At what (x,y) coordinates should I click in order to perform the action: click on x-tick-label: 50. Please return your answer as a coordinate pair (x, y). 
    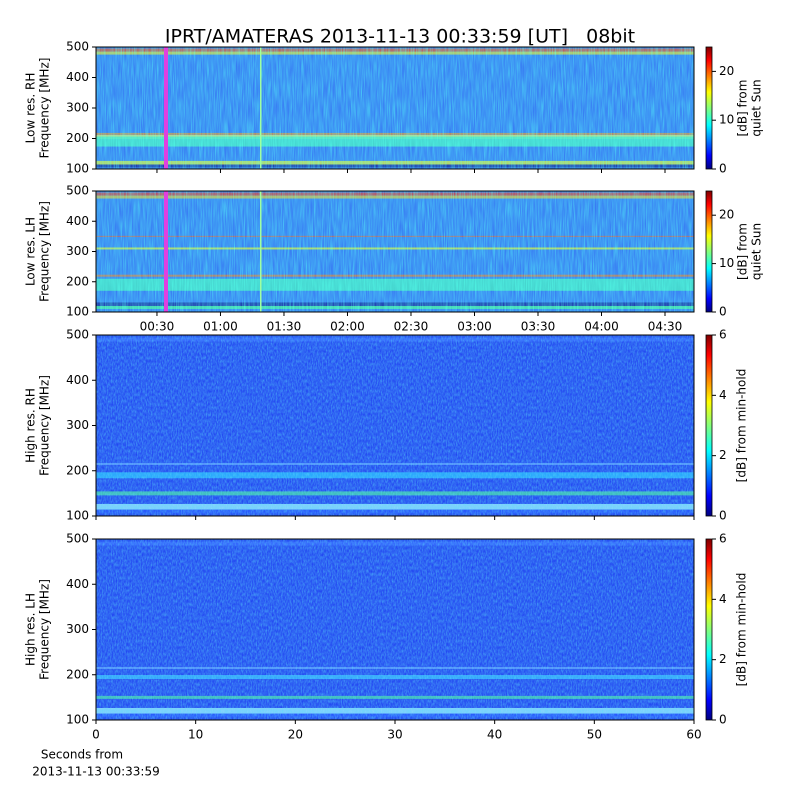
    Looking at the image, I should click on (594, 735).